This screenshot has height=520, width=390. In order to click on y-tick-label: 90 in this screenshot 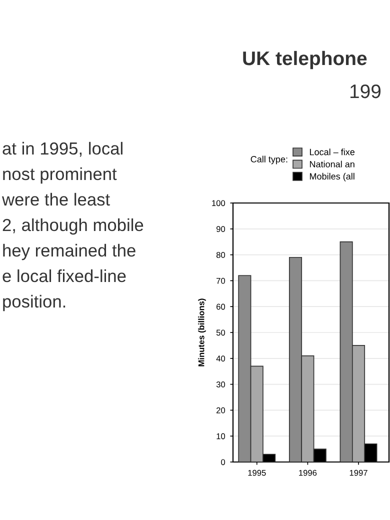, I will do `click(221, 229)`.